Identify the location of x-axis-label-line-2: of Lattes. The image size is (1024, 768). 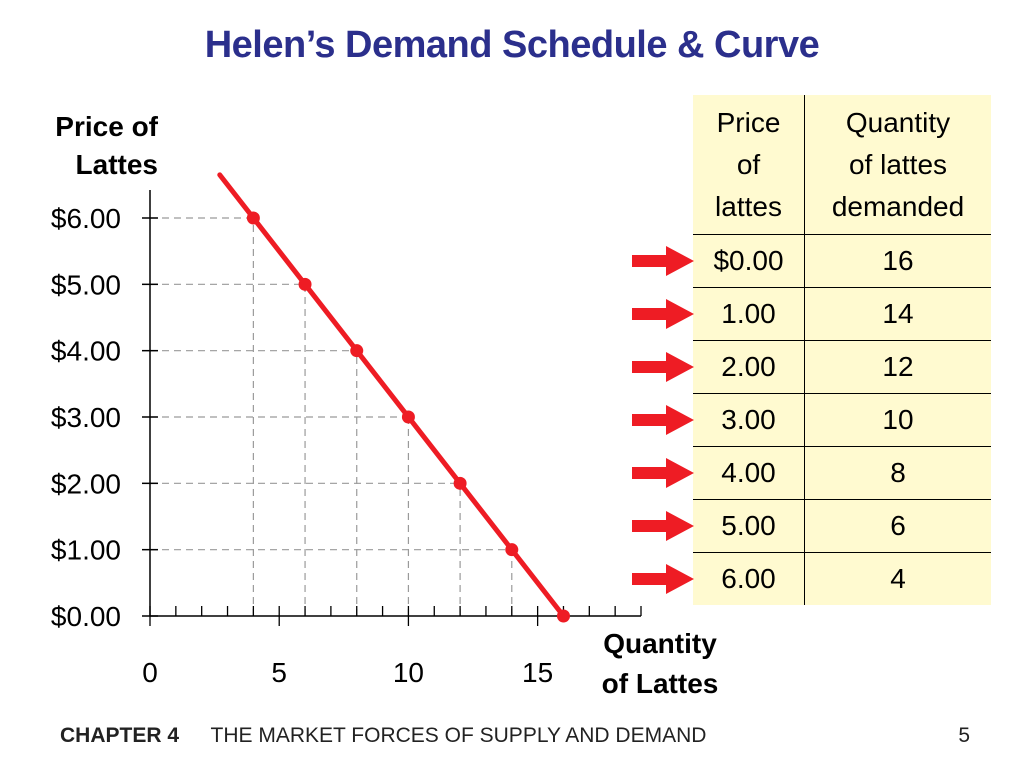
(660, 683).